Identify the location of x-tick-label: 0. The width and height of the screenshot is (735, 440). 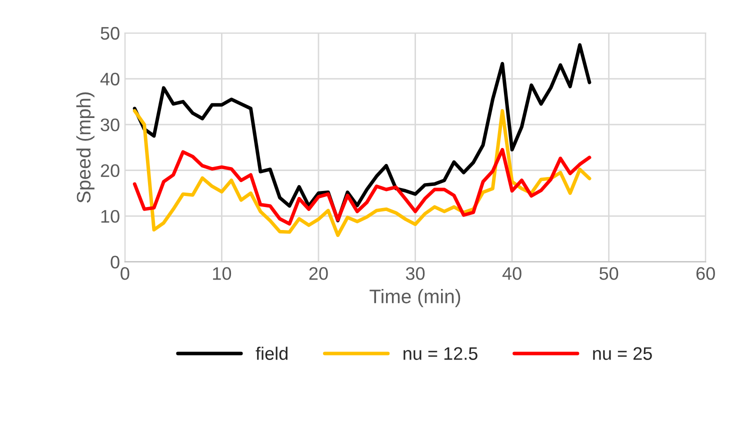
(125, 273).